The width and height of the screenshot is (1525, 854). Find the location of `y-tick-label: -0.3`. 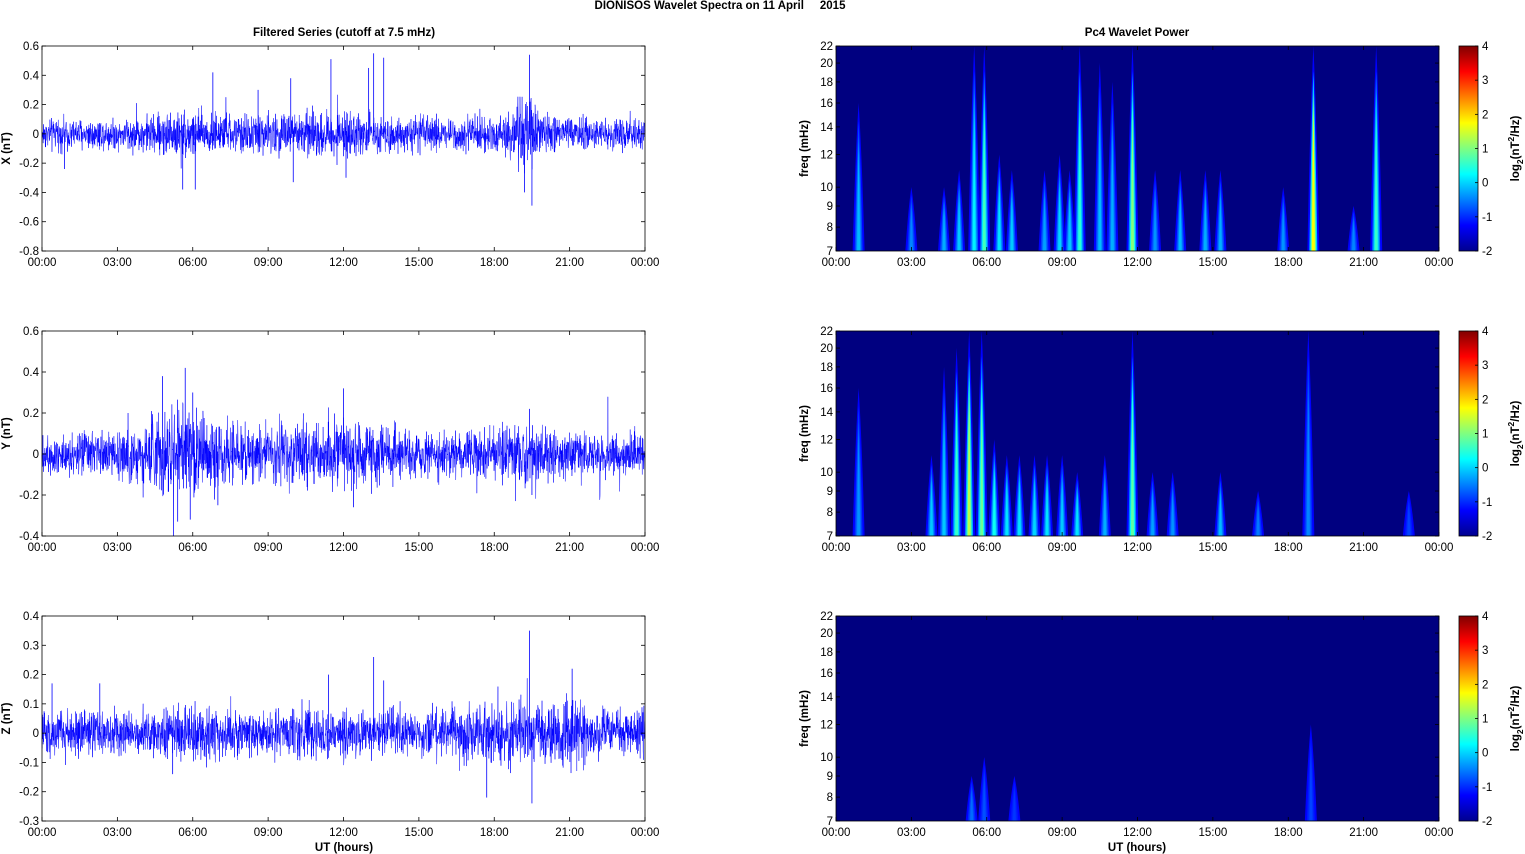

y-tick-label: -0.3 is located at coordinates (29, 822).